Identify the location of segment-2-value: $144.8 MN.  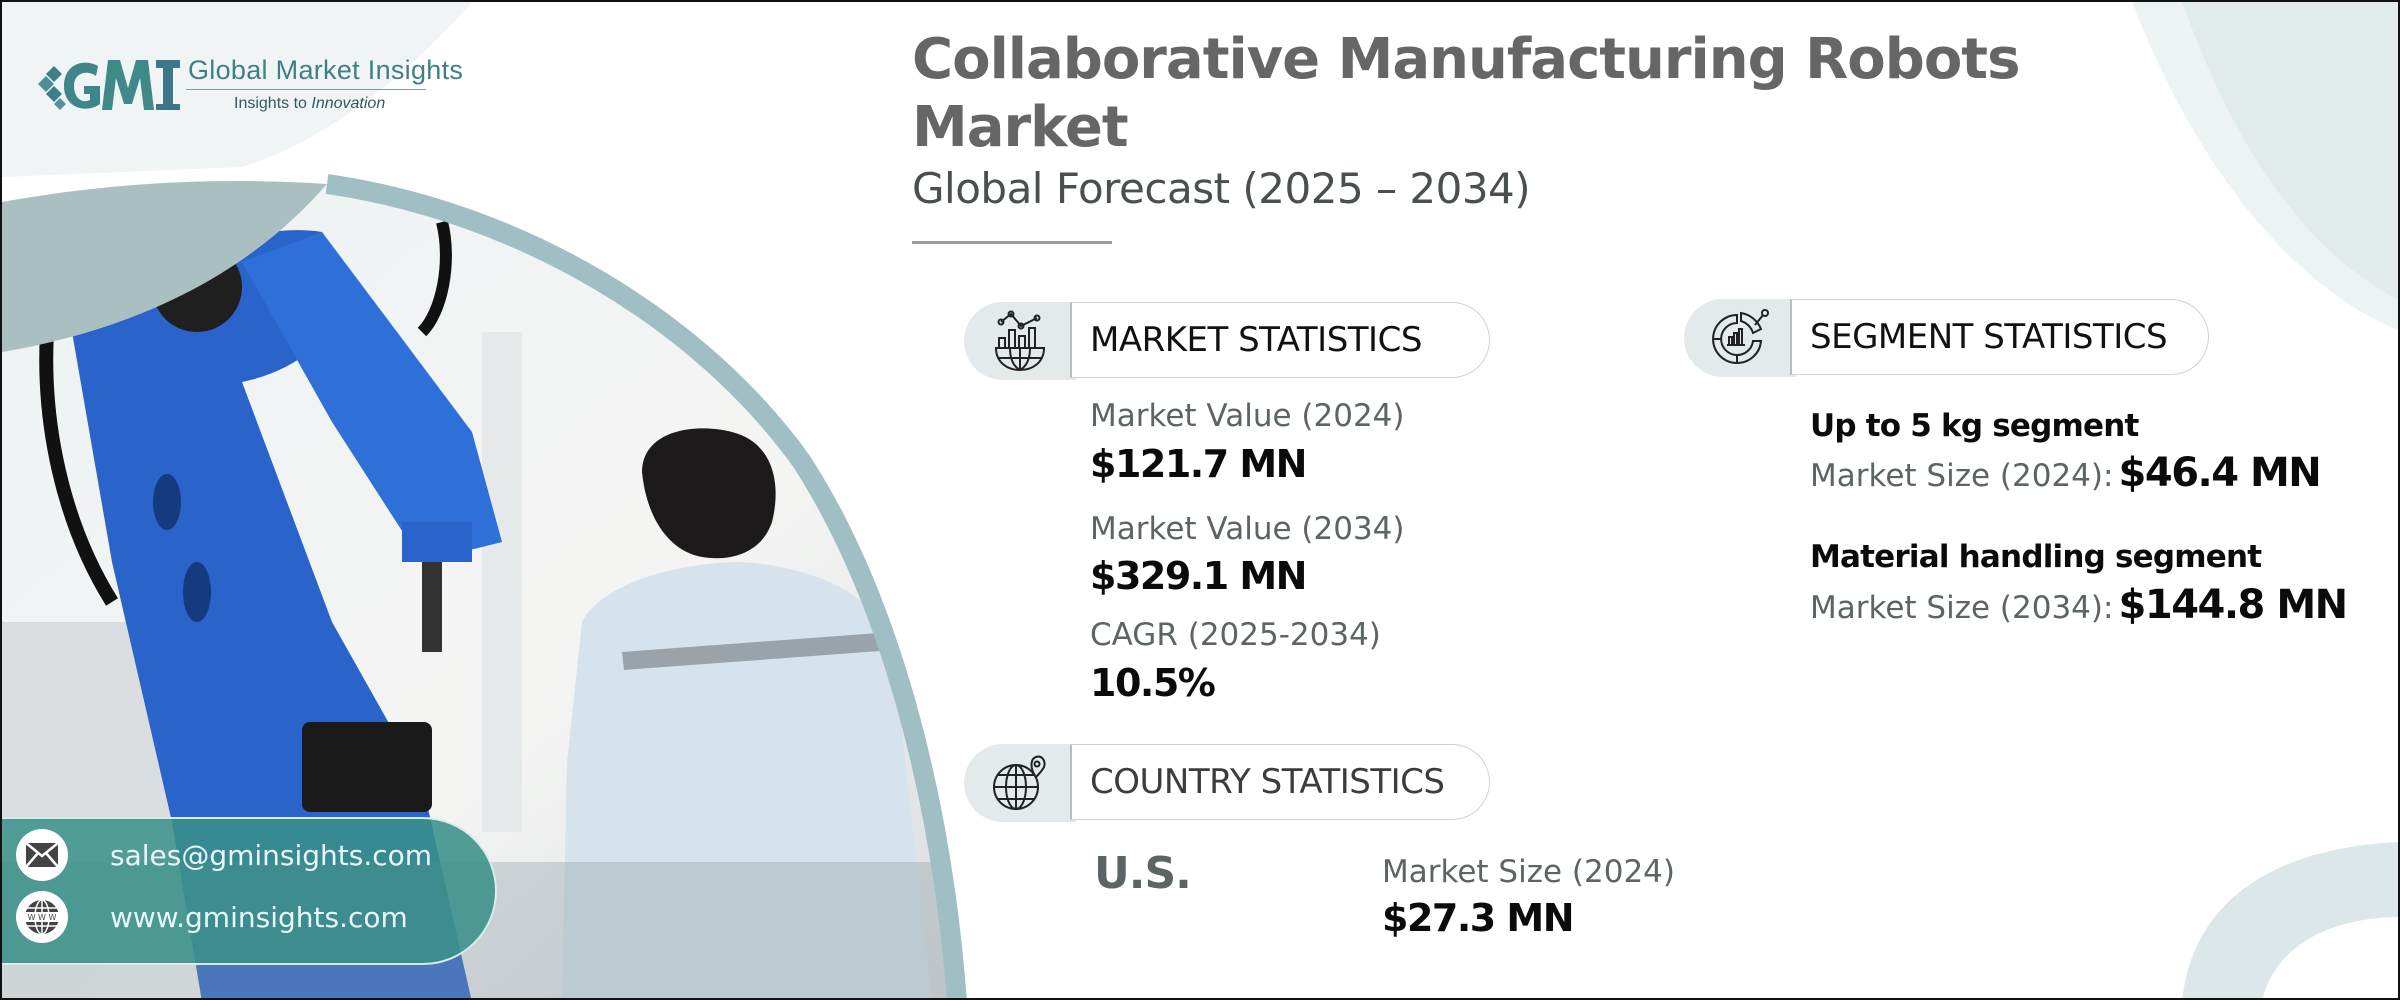
(2233, 605).